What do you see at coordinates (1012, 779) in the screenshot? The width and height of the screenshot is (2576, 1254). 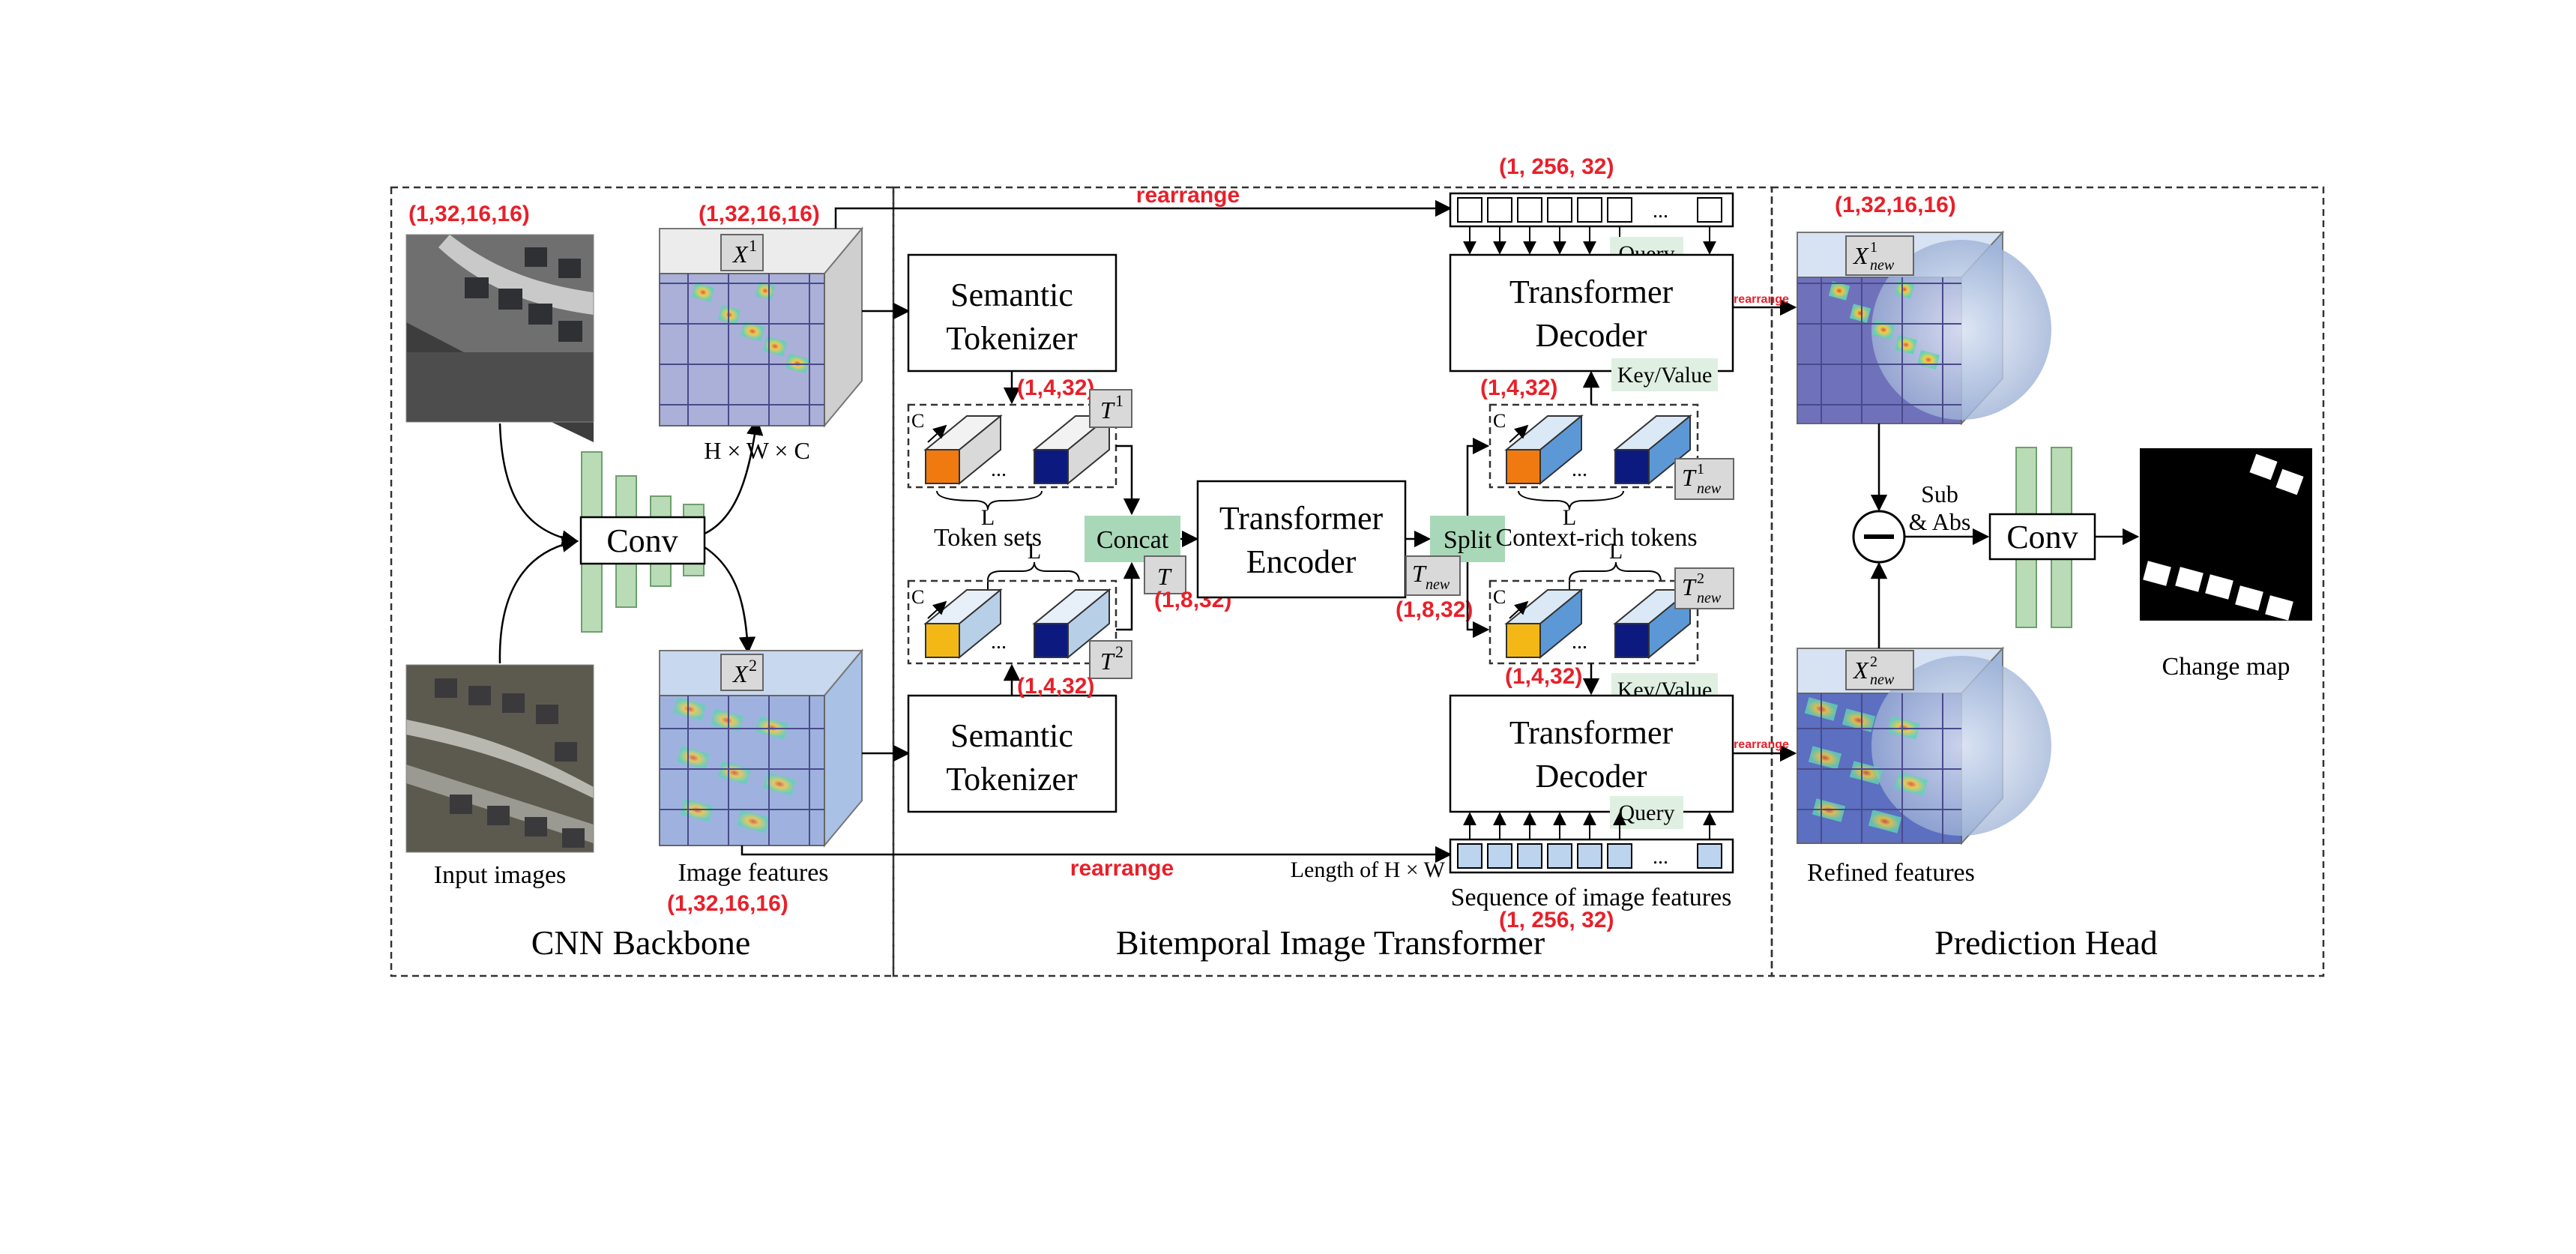 I see `semantic-tokenizer-2-line2: Tokenizer` at bounding box center [1012, 779].